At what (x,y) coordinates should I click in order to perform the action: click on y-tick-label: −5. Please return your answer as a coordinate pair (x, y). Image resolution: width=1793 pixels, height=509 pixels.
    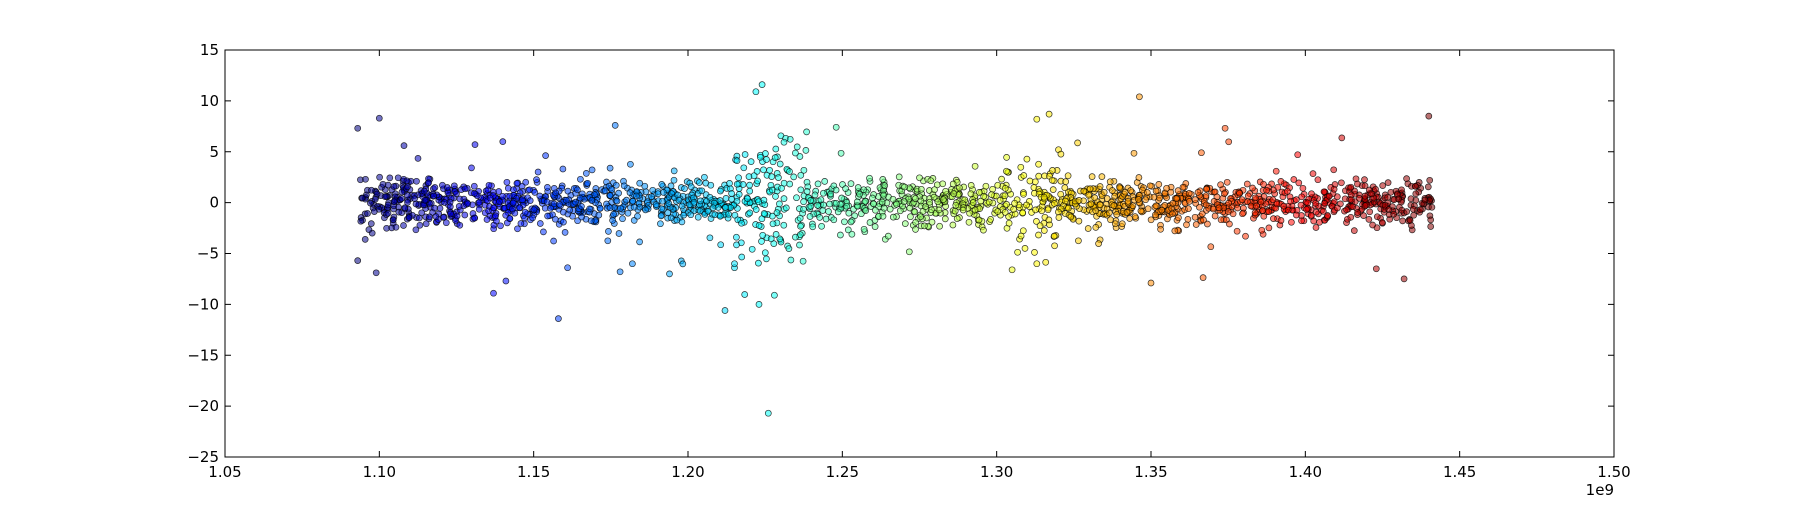
    Looking at the image, I should click on (208, 254).